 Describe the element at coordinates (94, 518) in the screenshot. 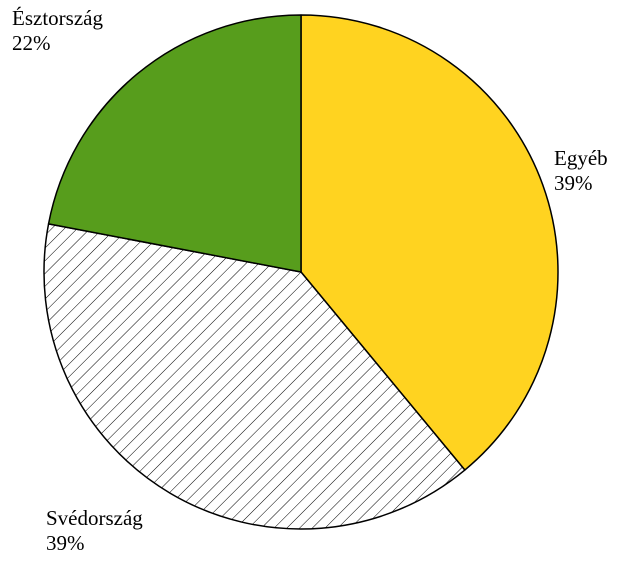

I see `slice-label: Svédország` at that location.